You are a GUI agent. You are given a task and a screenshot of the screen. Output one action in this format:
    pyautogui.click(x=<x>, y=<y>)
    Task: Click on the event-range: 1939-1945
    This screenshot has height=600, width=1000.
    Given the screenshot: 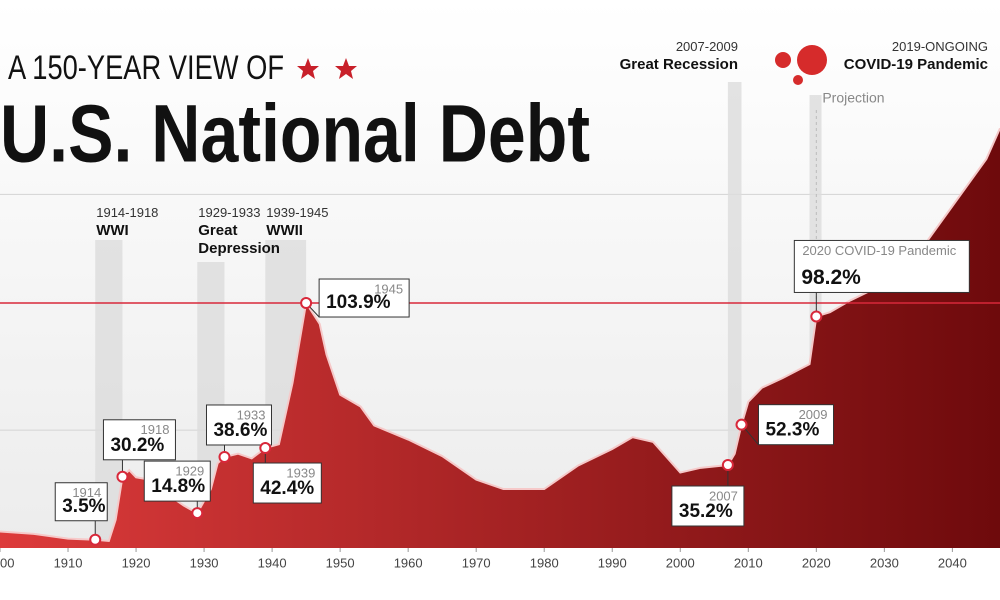 What is the action you would take?
    pyautogui.click(x=297, y=212)
    